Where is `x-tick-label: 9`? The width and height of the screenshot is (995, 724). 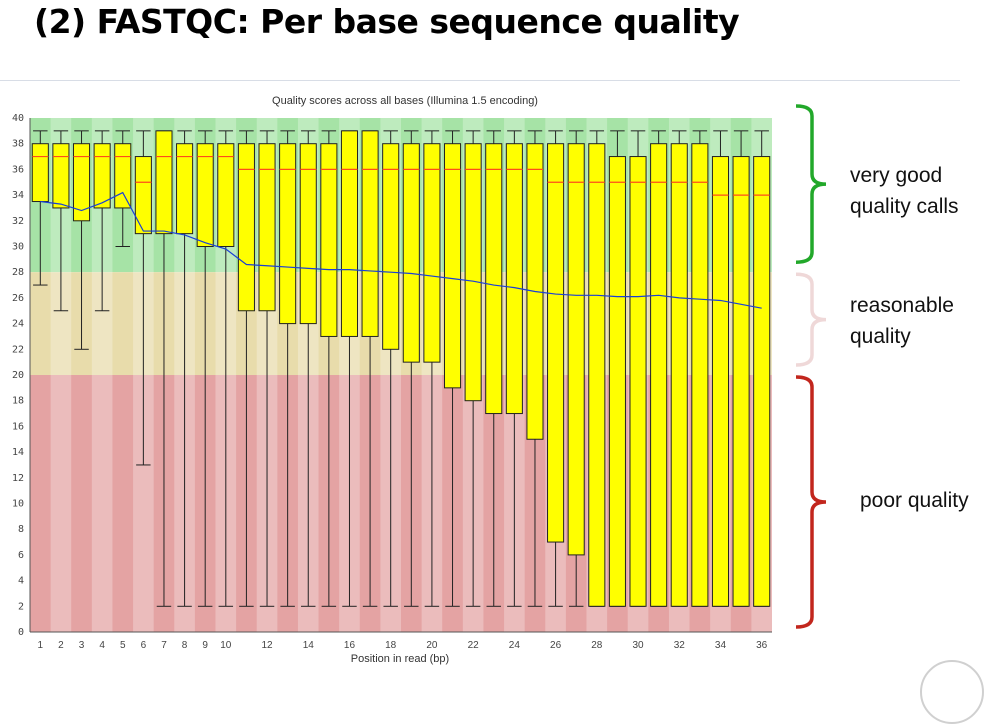
x-tick-label: 9 is located at coordinates (205, 645).